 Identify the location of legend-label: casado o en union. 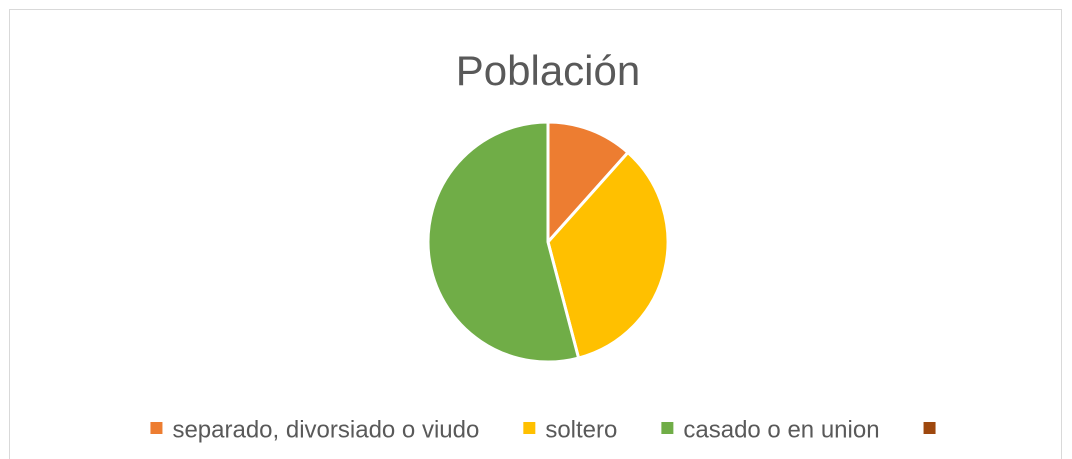
(781, 429).